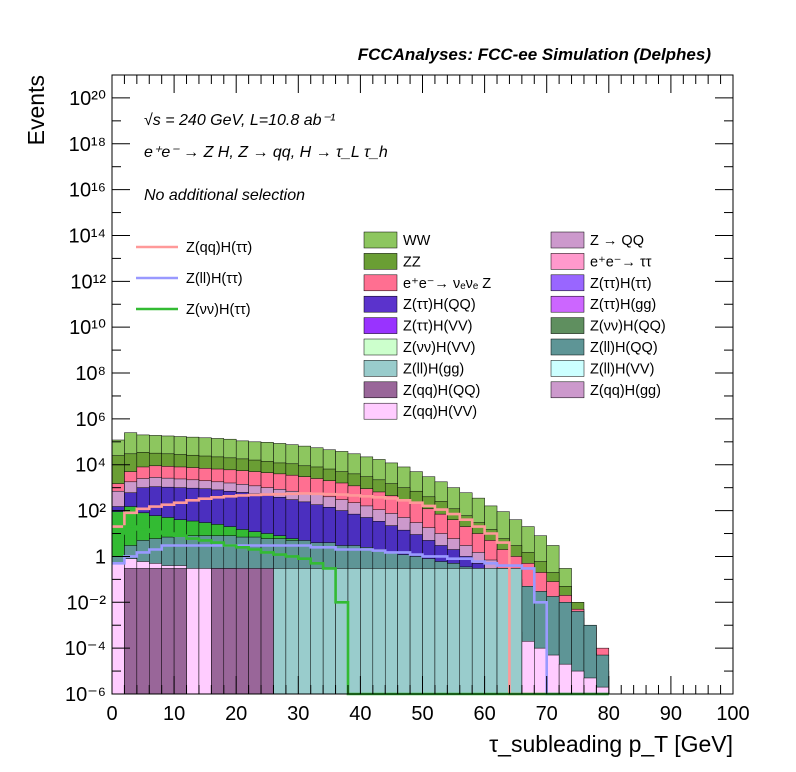 This screenshot has height=772, width=796. Describe the element at coordinates (433, 369) in the screenshot. I see `legend-label: Z(ll)H(gg)` at that location.